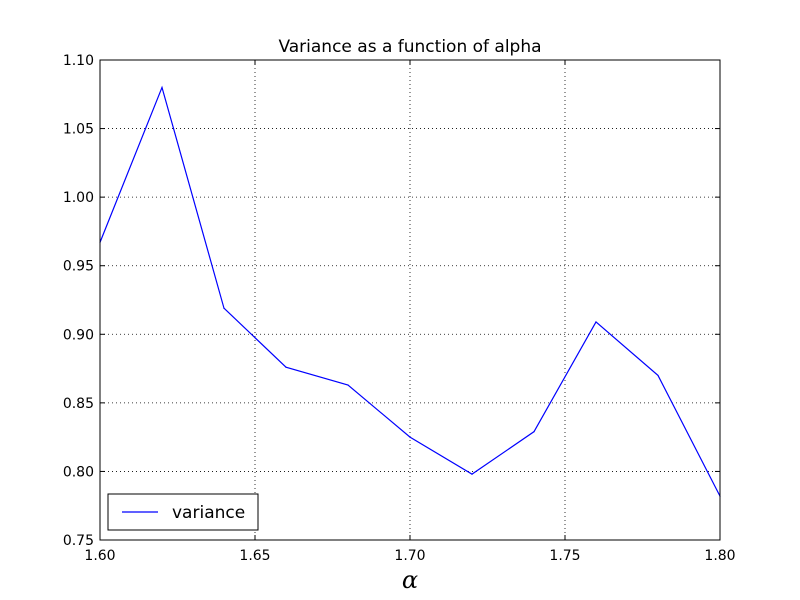 Image resolution: width=800 pixels, height=600 pixels. What do you see at coordinates (409, 556) in the screenshot?
I see `x-tick-label: 1.70` at bounding box center [409, 556].